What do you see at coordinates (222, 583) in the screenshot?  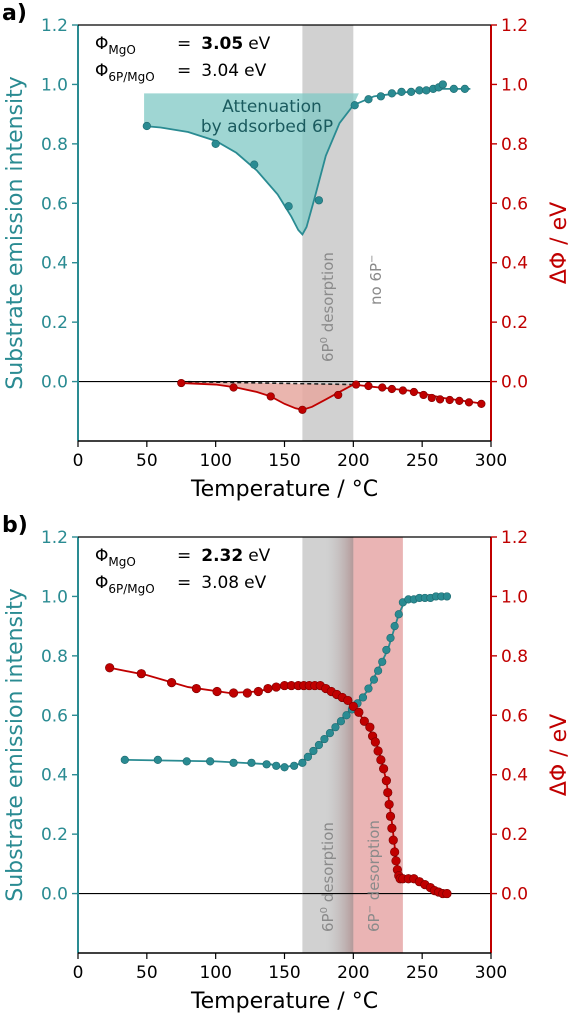 I see `workfunction-value: = 3.08 eV` at bounding box center [222, 583].